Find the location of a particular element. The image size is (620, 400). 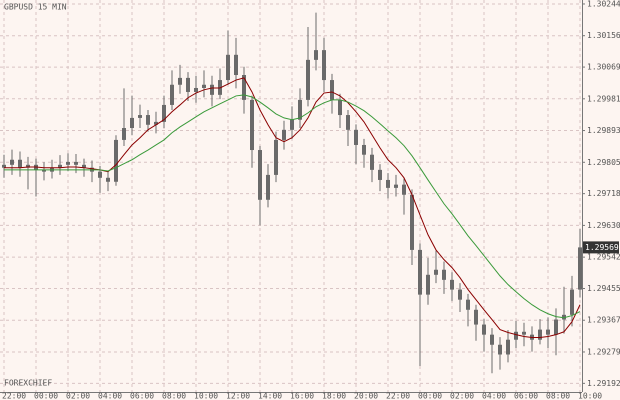

x-tick-label: 12:00 is located at coordinates (238, 396).